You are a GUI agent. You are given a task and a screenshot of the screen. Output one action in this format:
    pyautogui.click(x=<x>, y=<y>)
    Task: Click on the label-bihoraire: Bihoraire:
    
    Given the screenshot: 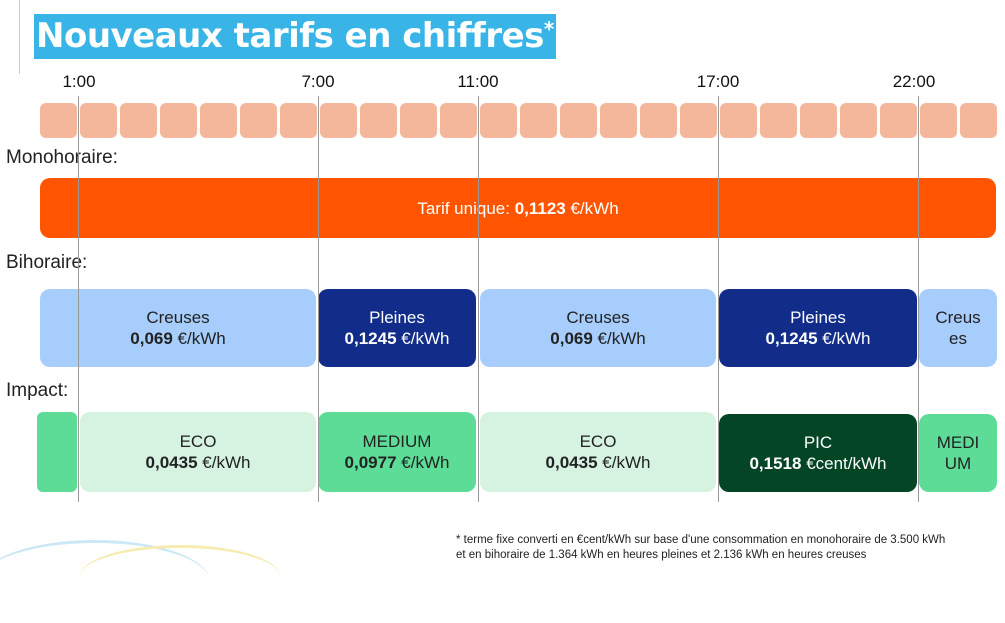 What is the action you would take?
    pyautogui.click(x=47, y=262)
    